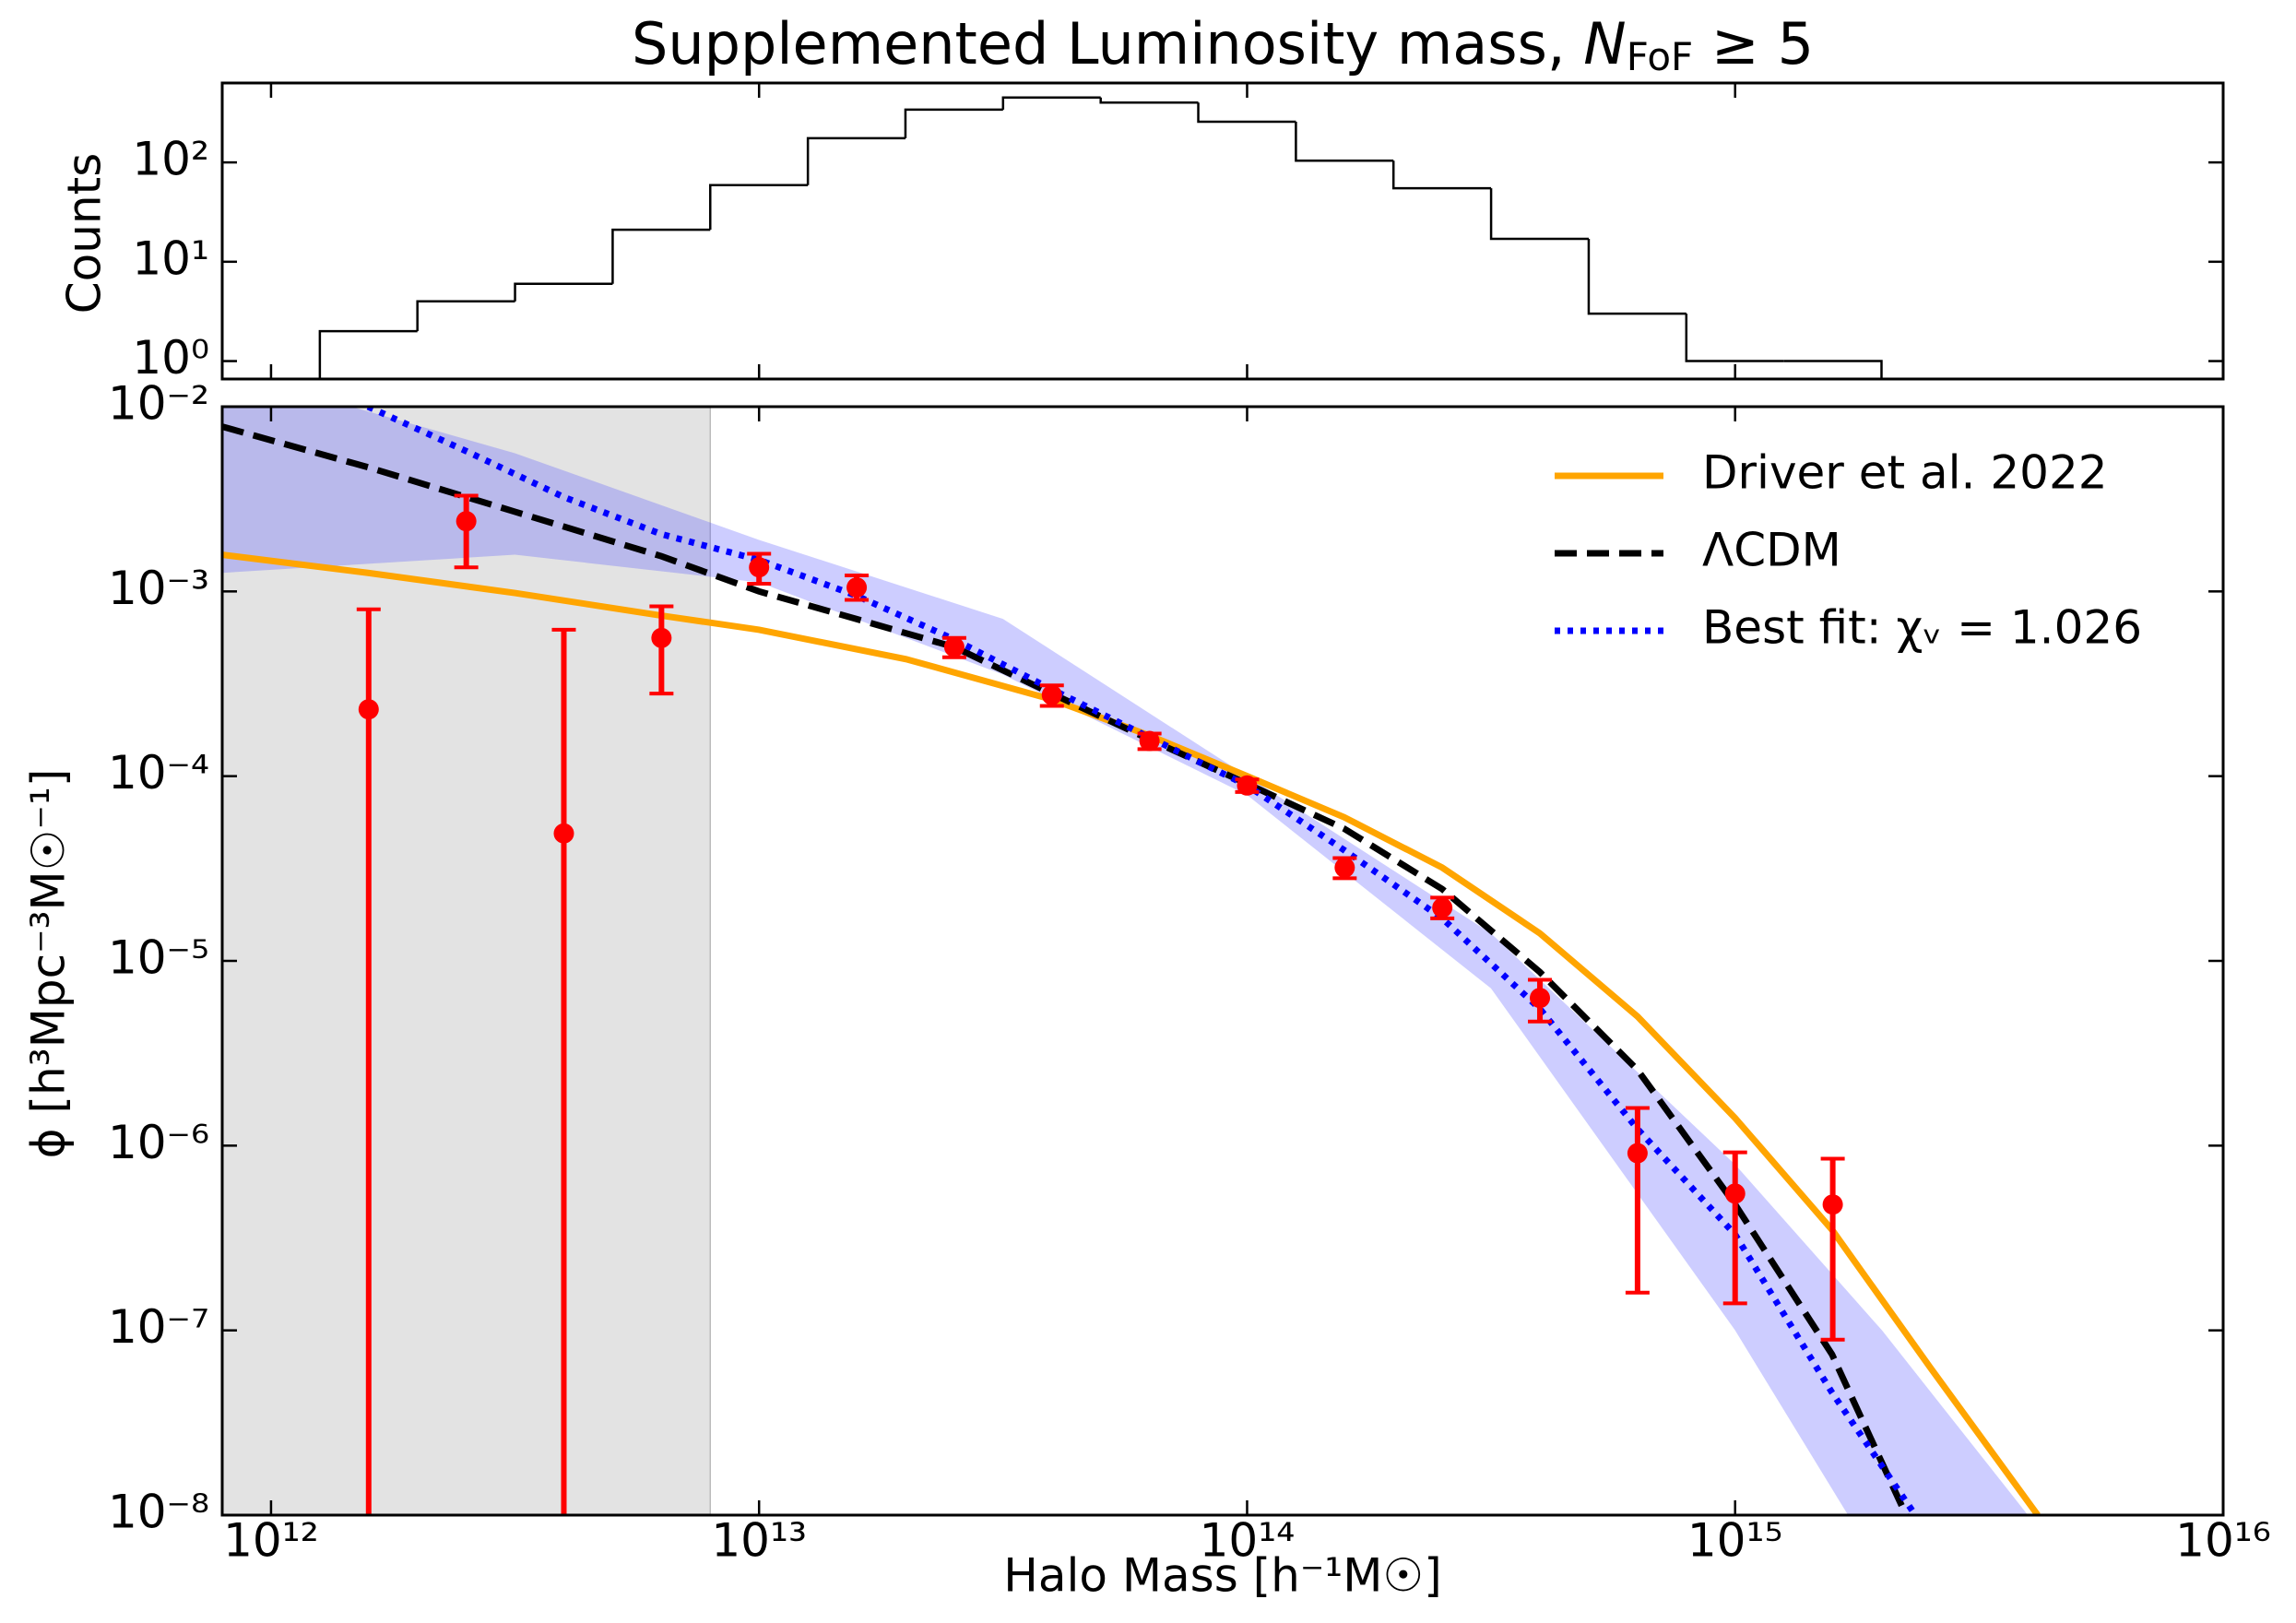 The image size is (2296, 1623). I want to click on y-tick-label: 10⁻⁸, so click(158, 1512).